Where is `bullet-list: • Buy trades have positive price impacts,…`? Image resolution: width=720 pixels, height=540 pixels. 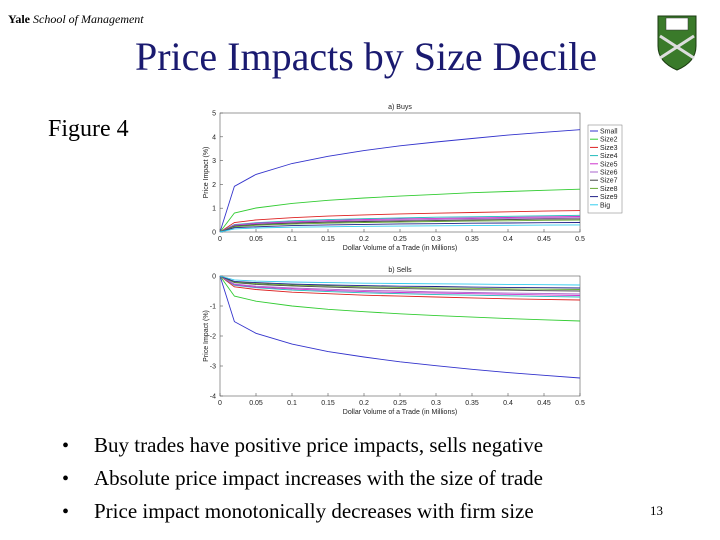
bullet-list: • Buy trades have positive price impacts,… is located at coordinates (302, 478).